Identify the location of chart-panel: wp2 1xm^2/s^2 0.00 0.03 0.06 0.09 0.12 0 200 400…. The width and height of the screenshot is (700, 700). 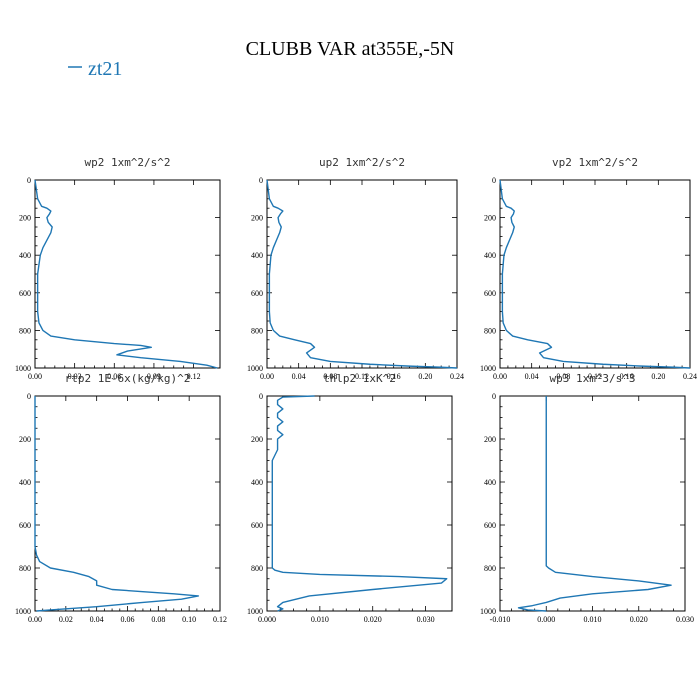
(118, 268).